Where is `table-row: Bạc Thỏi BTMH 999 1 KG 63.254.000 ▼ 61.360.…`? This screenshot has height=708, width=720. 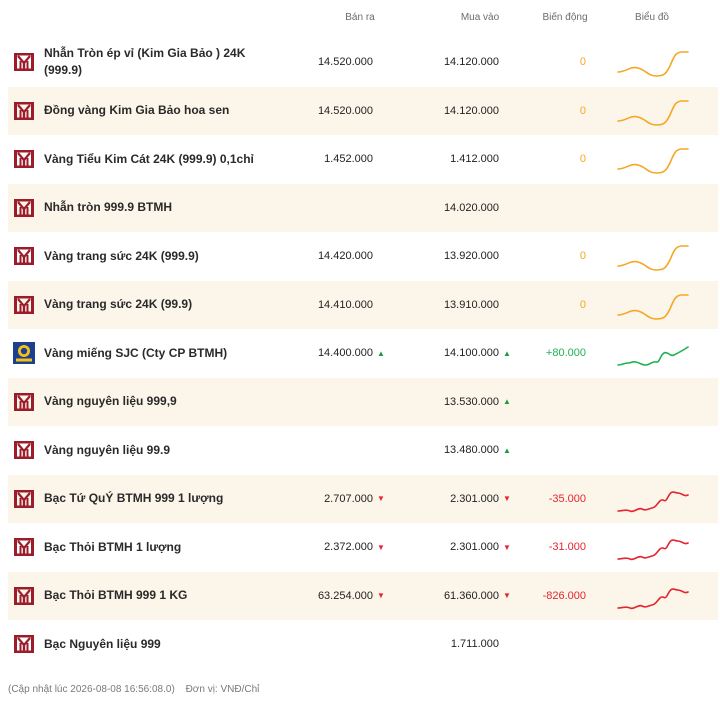 table-row: Bạc Thỏi BTMH 999 1 KG 63.254.000 ▼ 61.360.… is located at coordinates (363, 595).